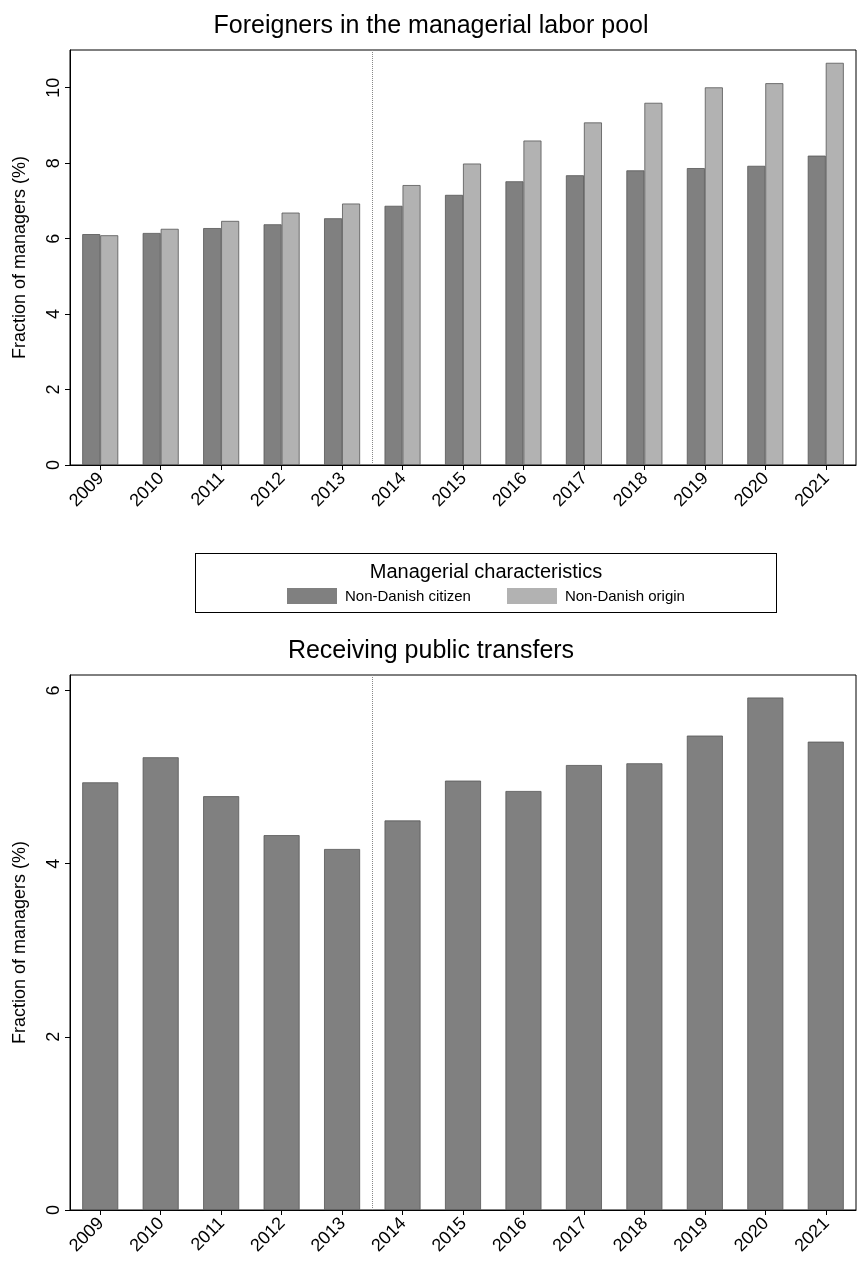 Image resolution: width=862 pixels, height=1267 pixels. I want to click on y-tick-label: 10, so click(53, 87).